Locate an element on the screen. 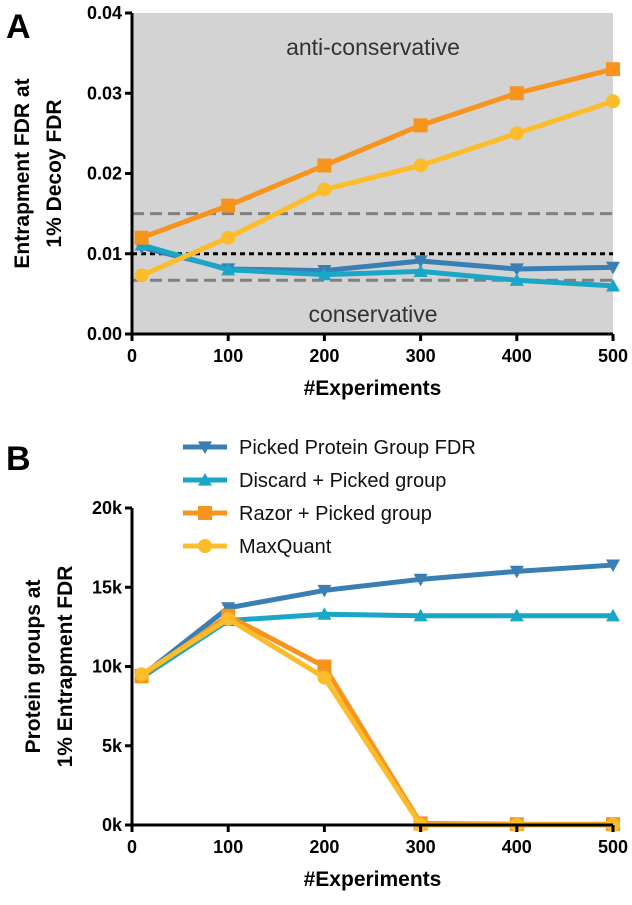 This screenshot has width=632, height=905. panel-b-letter: B is located at coordinates (18, 459).